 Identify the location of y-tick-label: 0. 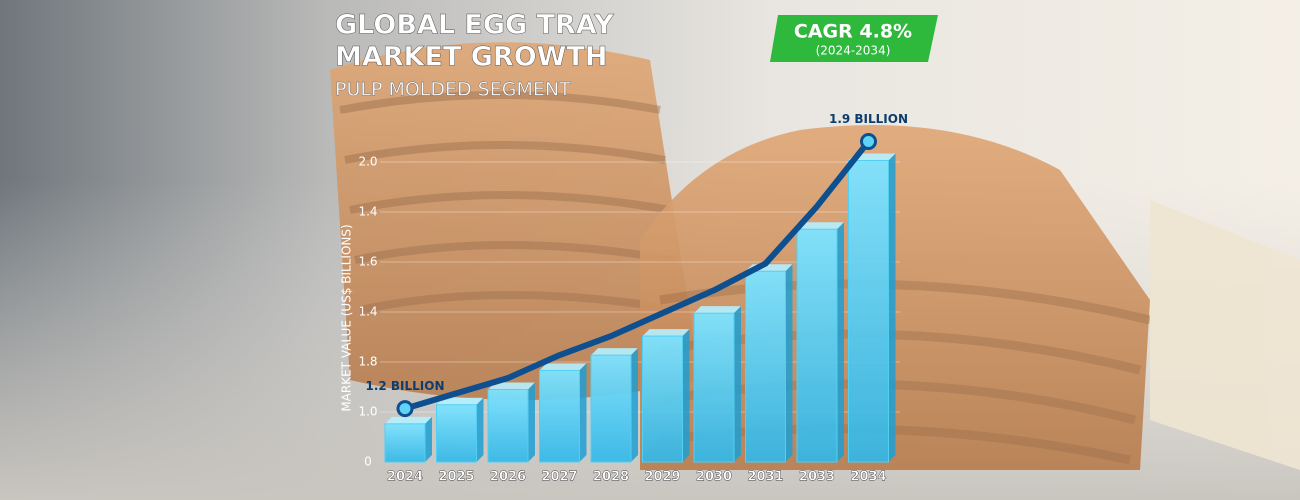
(368, 462).